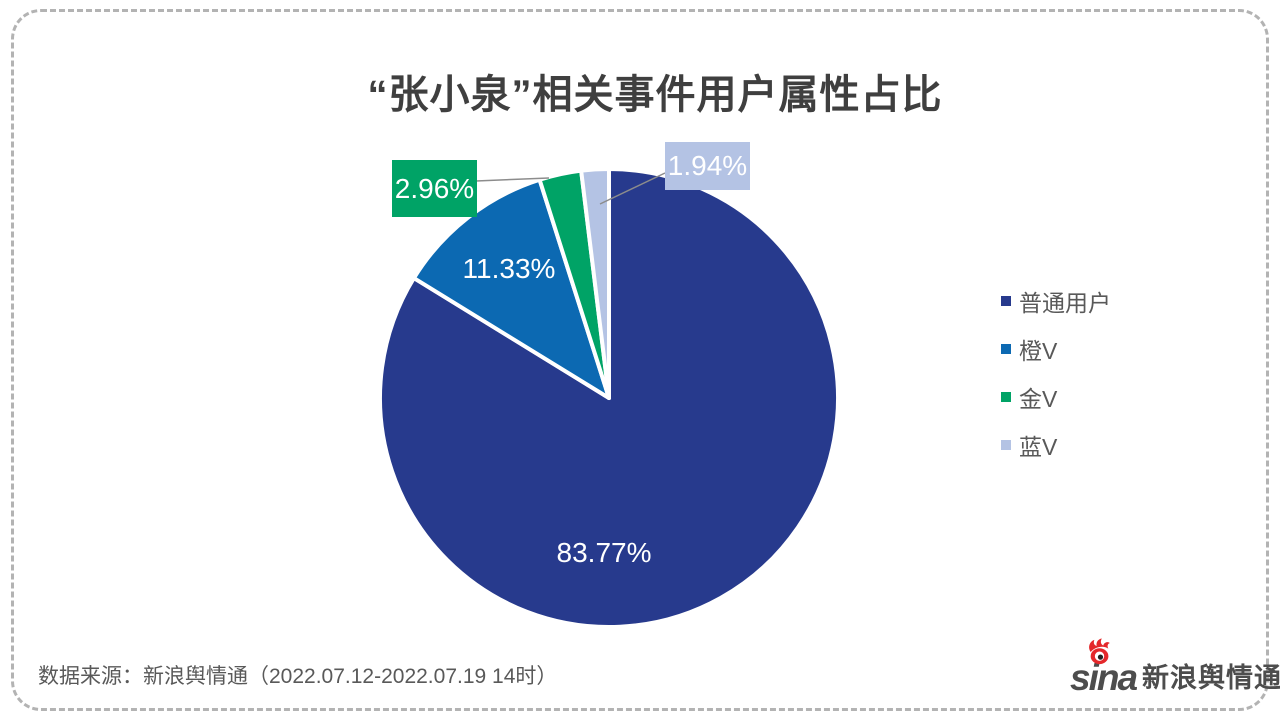 This screenshot has width=1280, height=720. I want to click on sina-wordmark-text: sina, so click(1104, 677).